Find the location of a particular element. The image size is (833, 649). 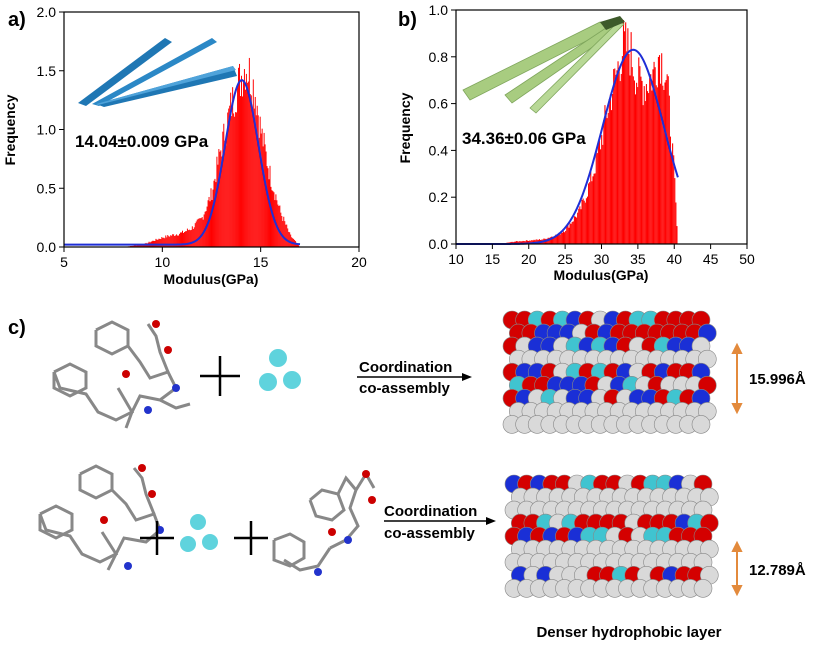

y-axis-title-b: Frequency is located at coordinates (405, 127).